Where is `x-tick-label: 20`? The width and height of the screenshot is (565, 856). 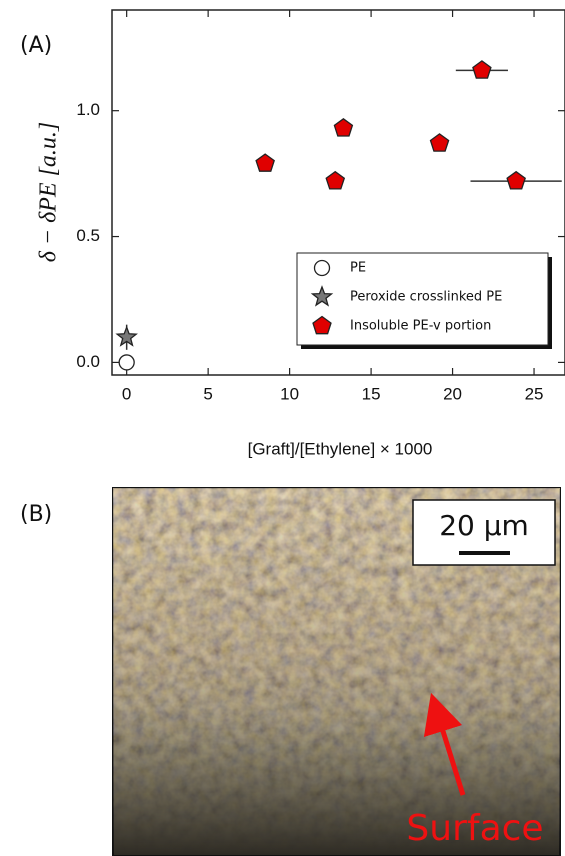
x-tick-label: 20 is located at coordinates (452, 393).